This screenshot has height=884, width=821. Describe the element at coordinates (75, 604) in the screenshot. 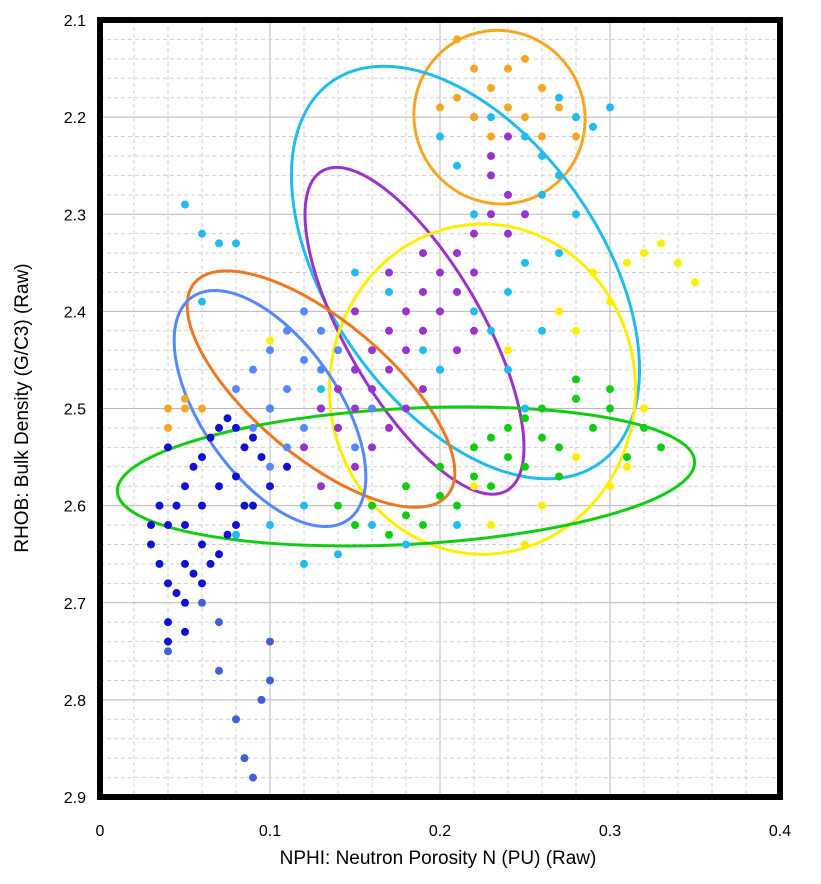

I see `y-tick-label: 2.7` at that location.